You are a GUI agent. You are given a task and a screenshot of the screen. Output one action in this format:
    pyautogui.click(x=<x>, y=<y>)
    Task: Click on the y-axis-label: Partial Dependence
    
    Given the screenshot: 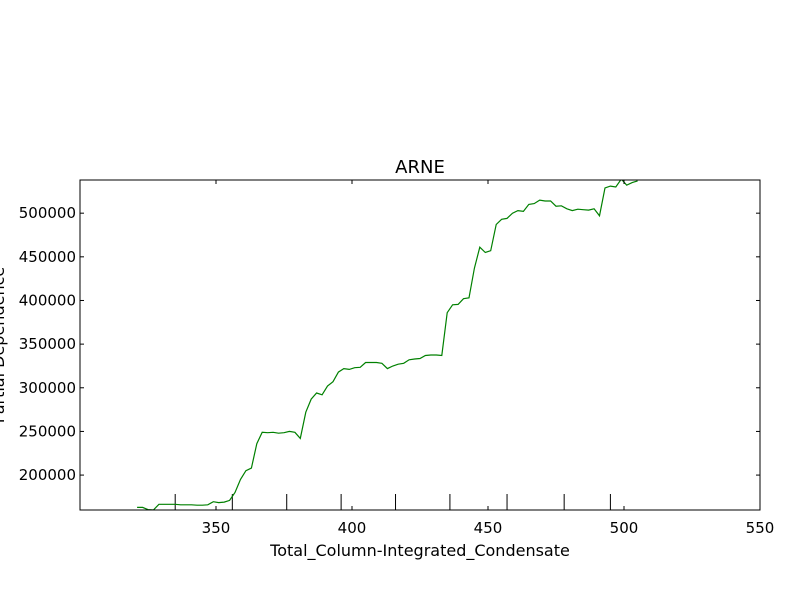 What is the action you would take?
    pyautogui.click(x=4, y=345)
    